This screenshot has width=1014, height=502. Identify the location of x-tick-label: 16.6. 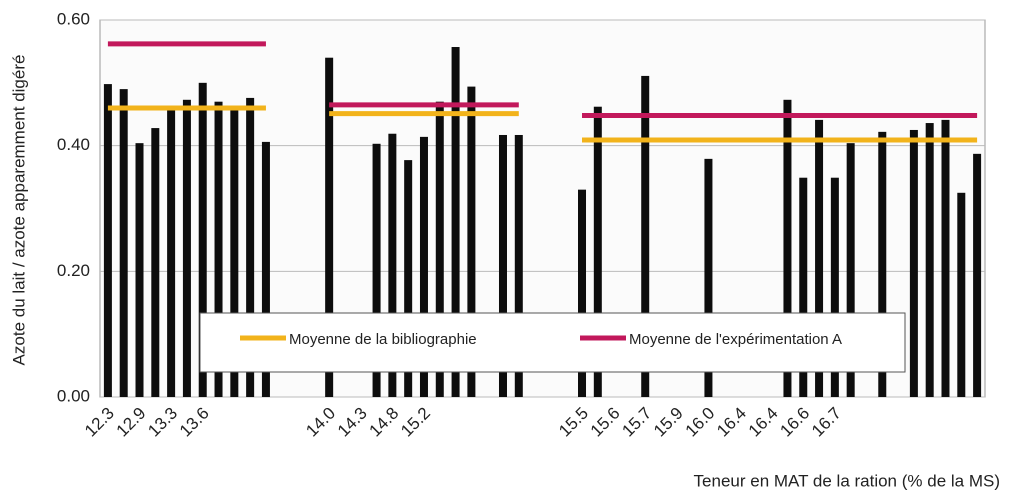
(794, 422).